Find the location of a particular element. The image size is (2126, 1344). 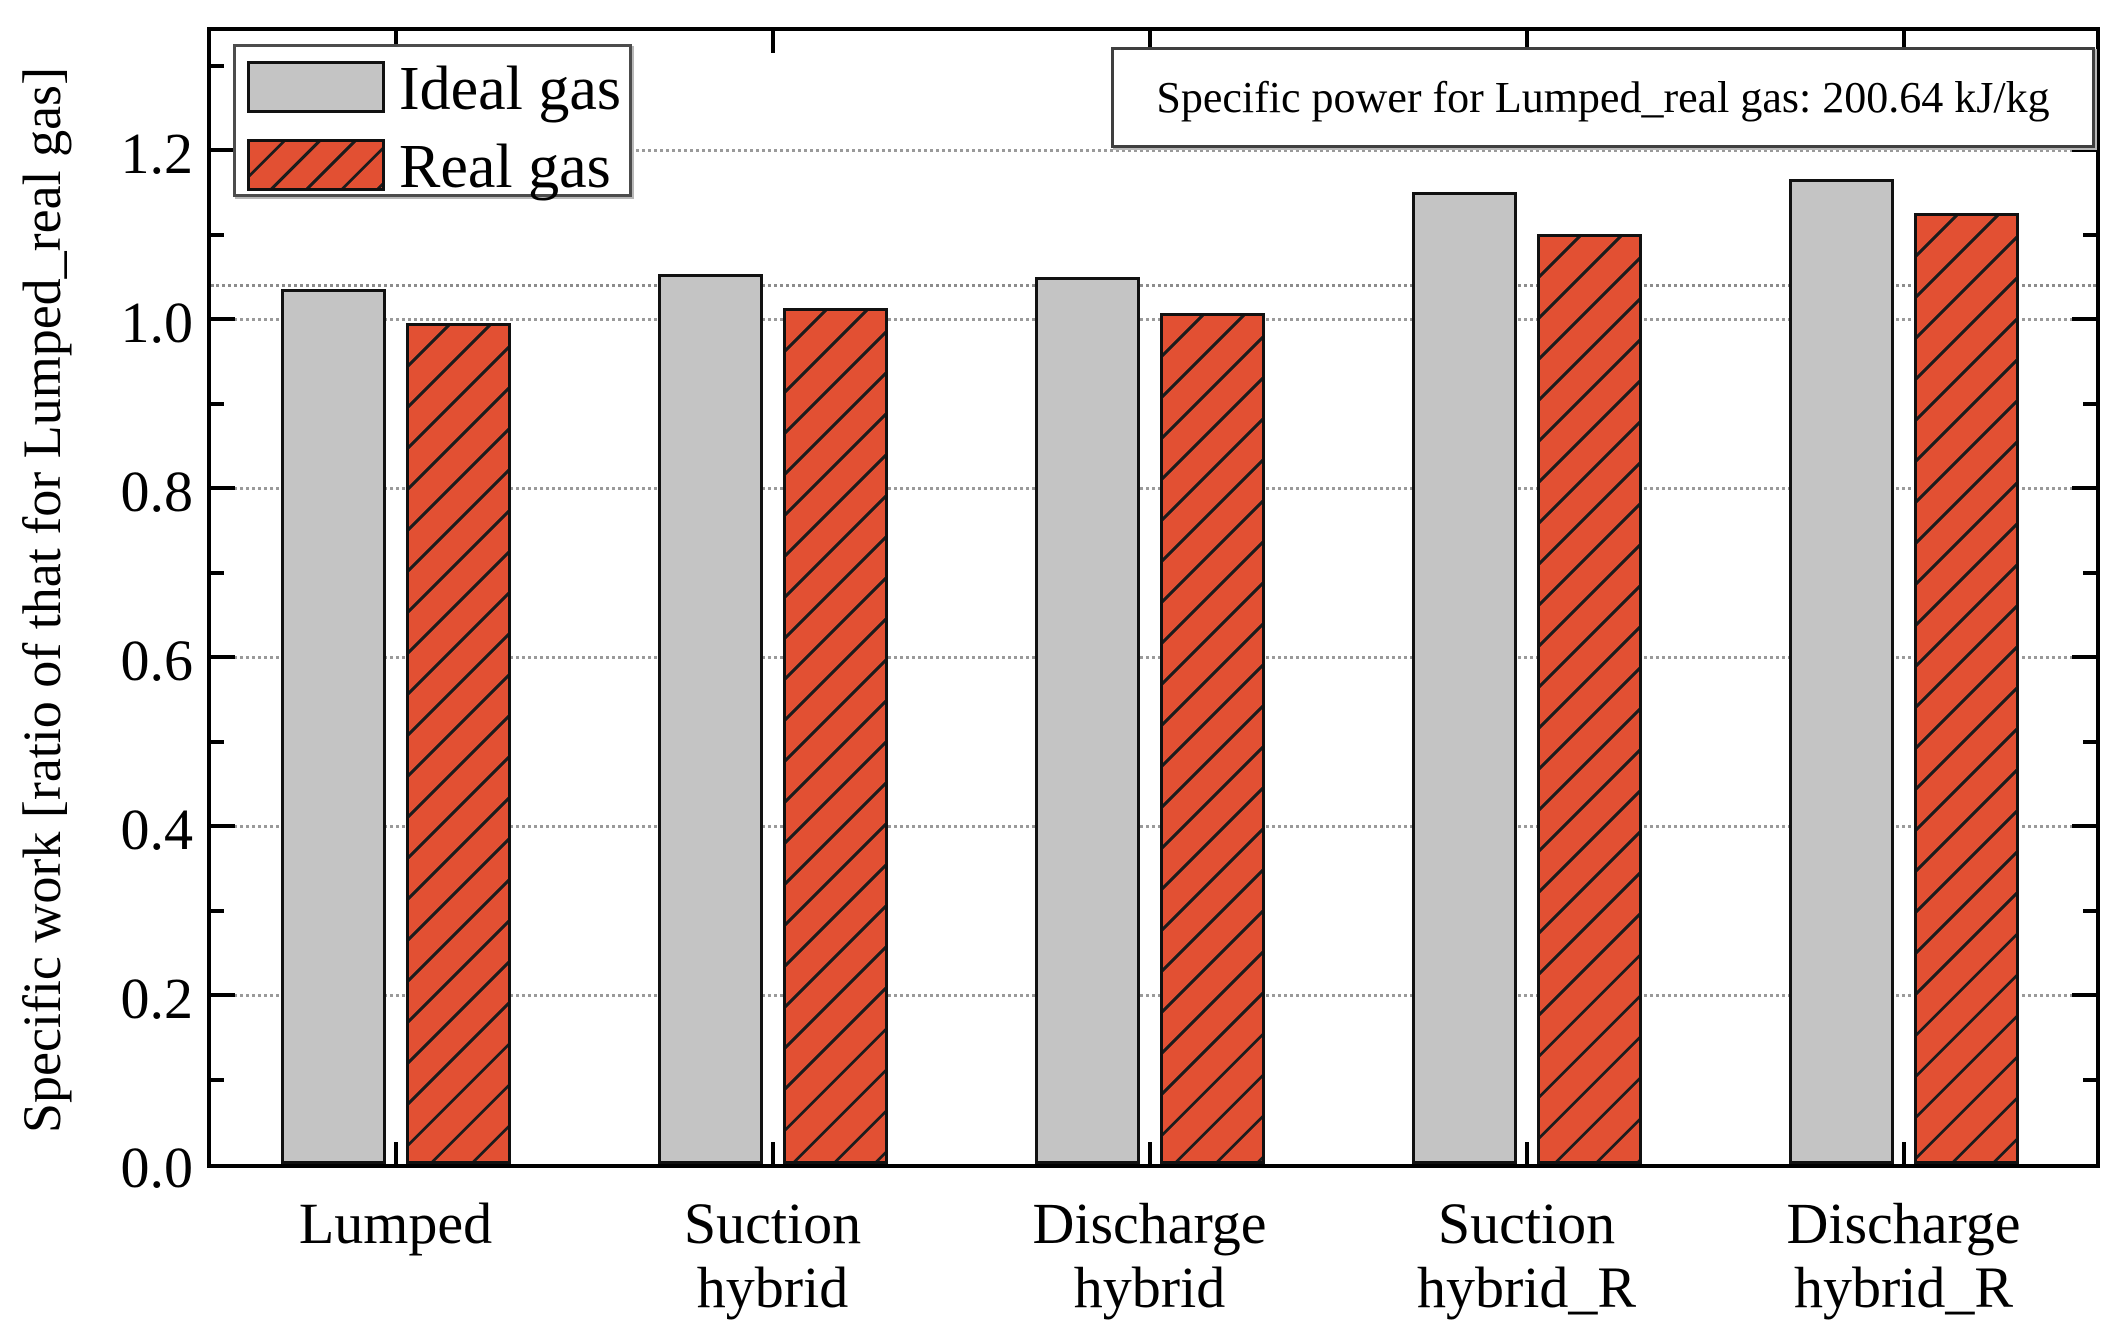

x-category-label-1: Suction hybrid is located at coordinates (772, 1255).